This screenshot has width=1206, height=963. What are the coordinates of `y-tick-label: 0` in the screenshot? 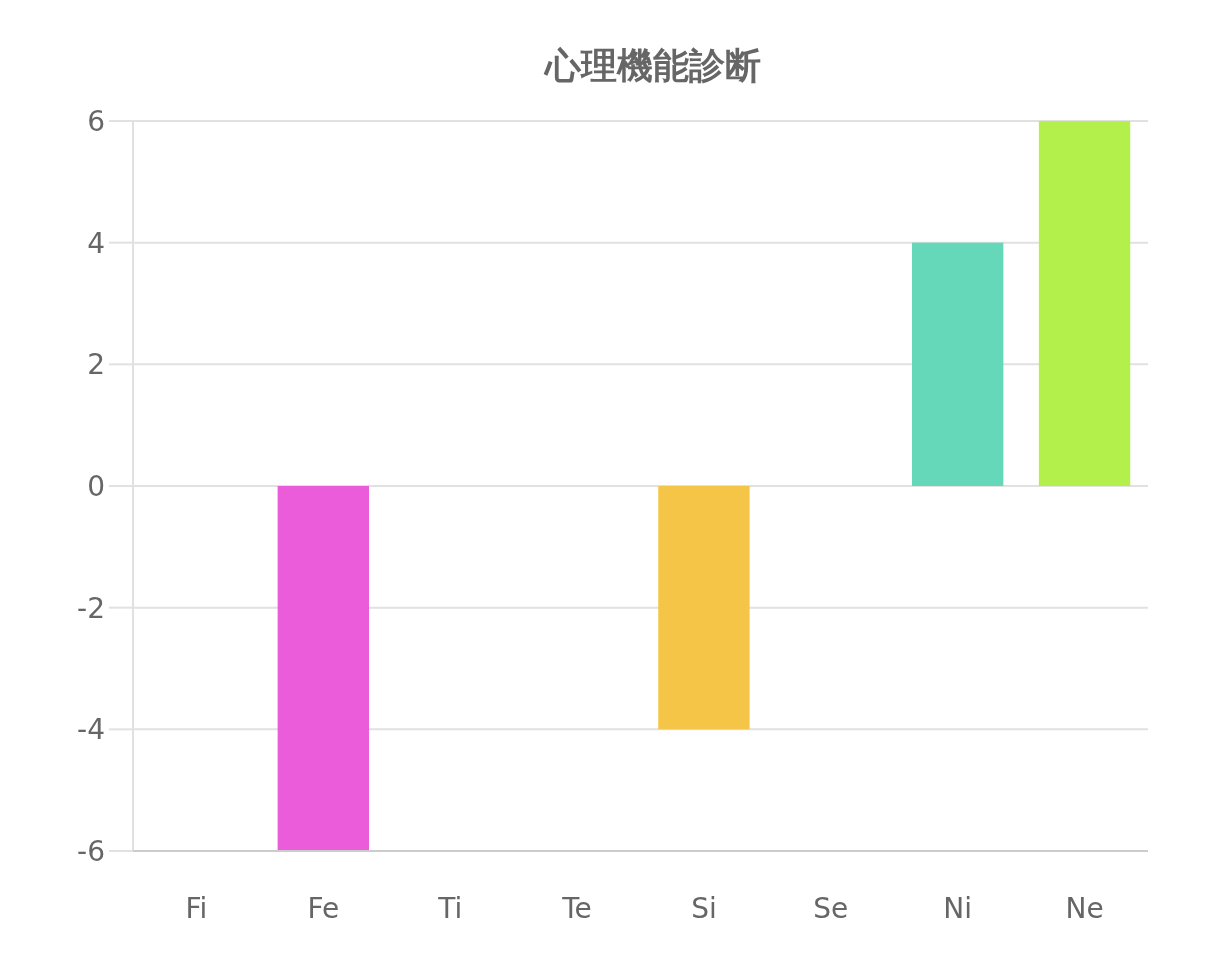 It's located at (96, 486).